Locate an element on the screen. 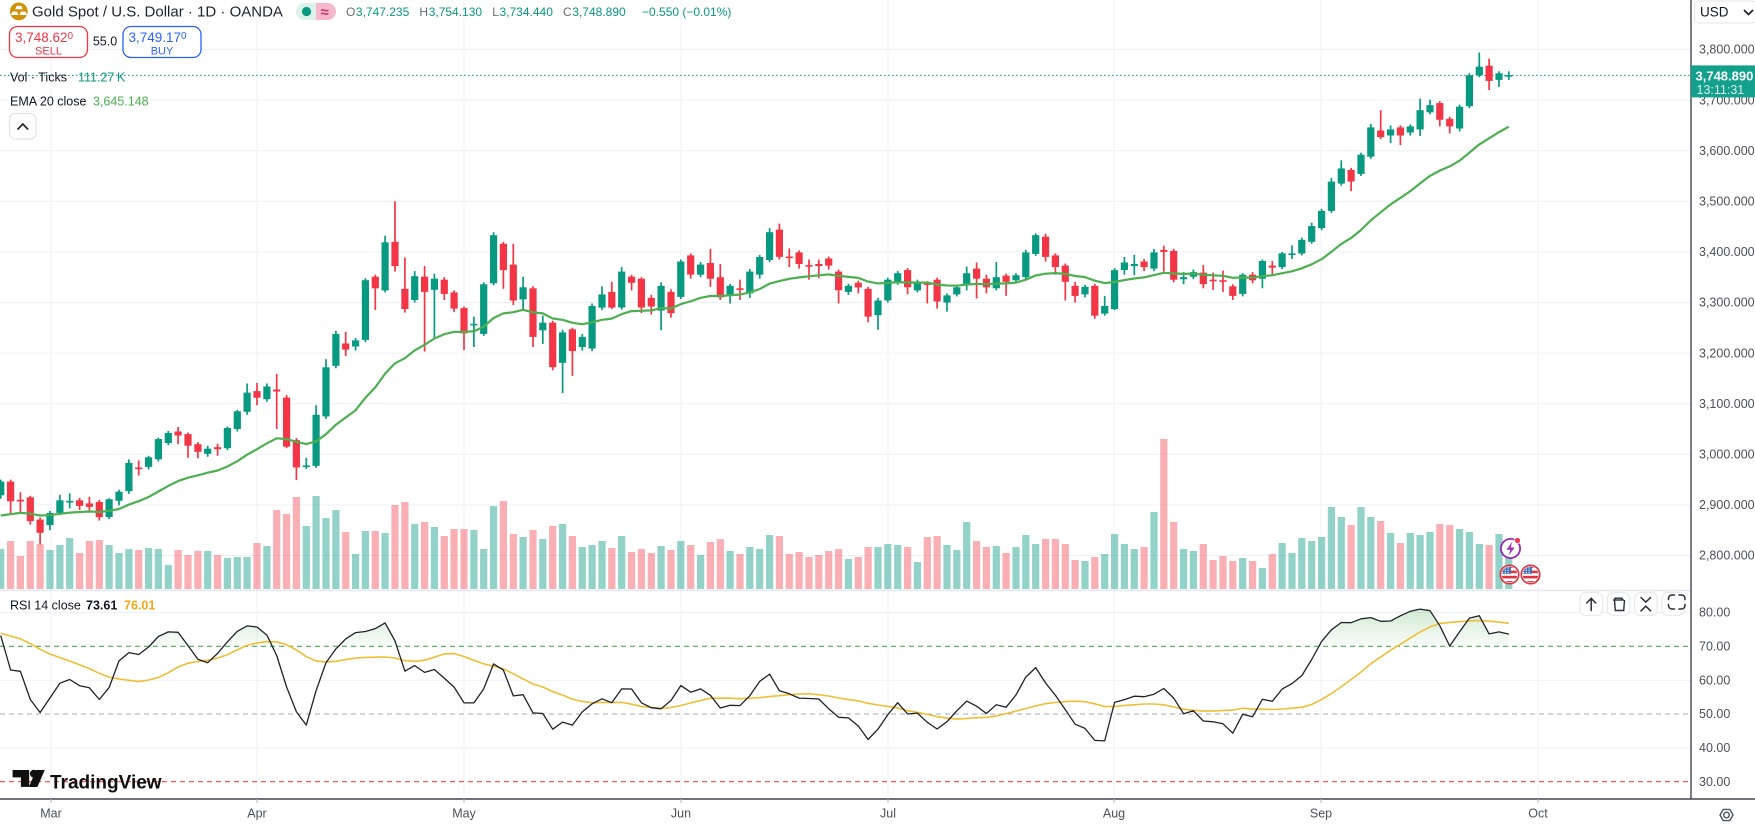 The image size is (1755, 828). svg-text: 60.00 is located at coordinates (1714, 680).